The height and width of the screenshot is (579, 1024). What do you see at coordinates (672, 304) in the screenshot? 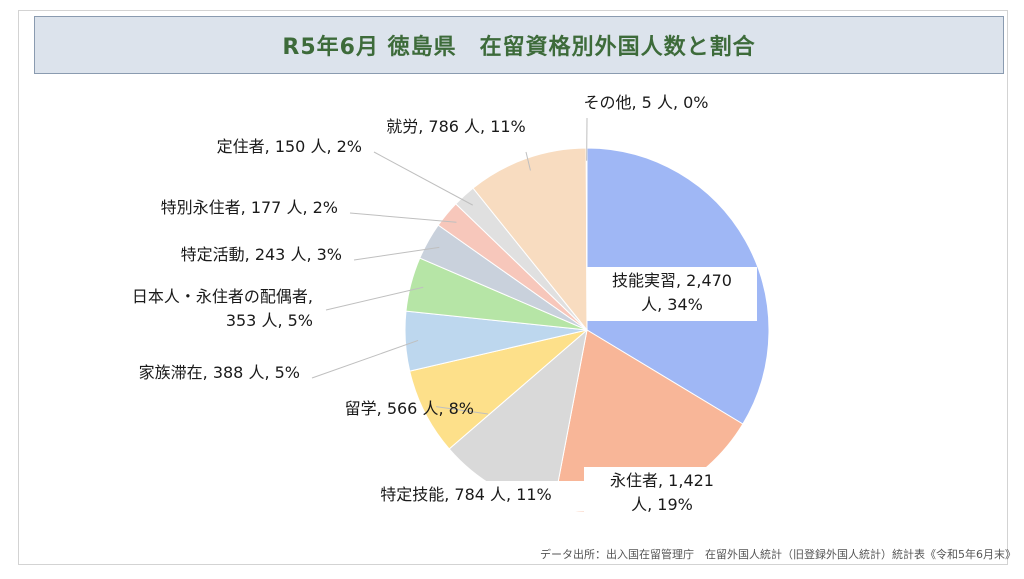
I see `slice-label-1-line-2: 人, 34%` at bounding box center [672, 304].